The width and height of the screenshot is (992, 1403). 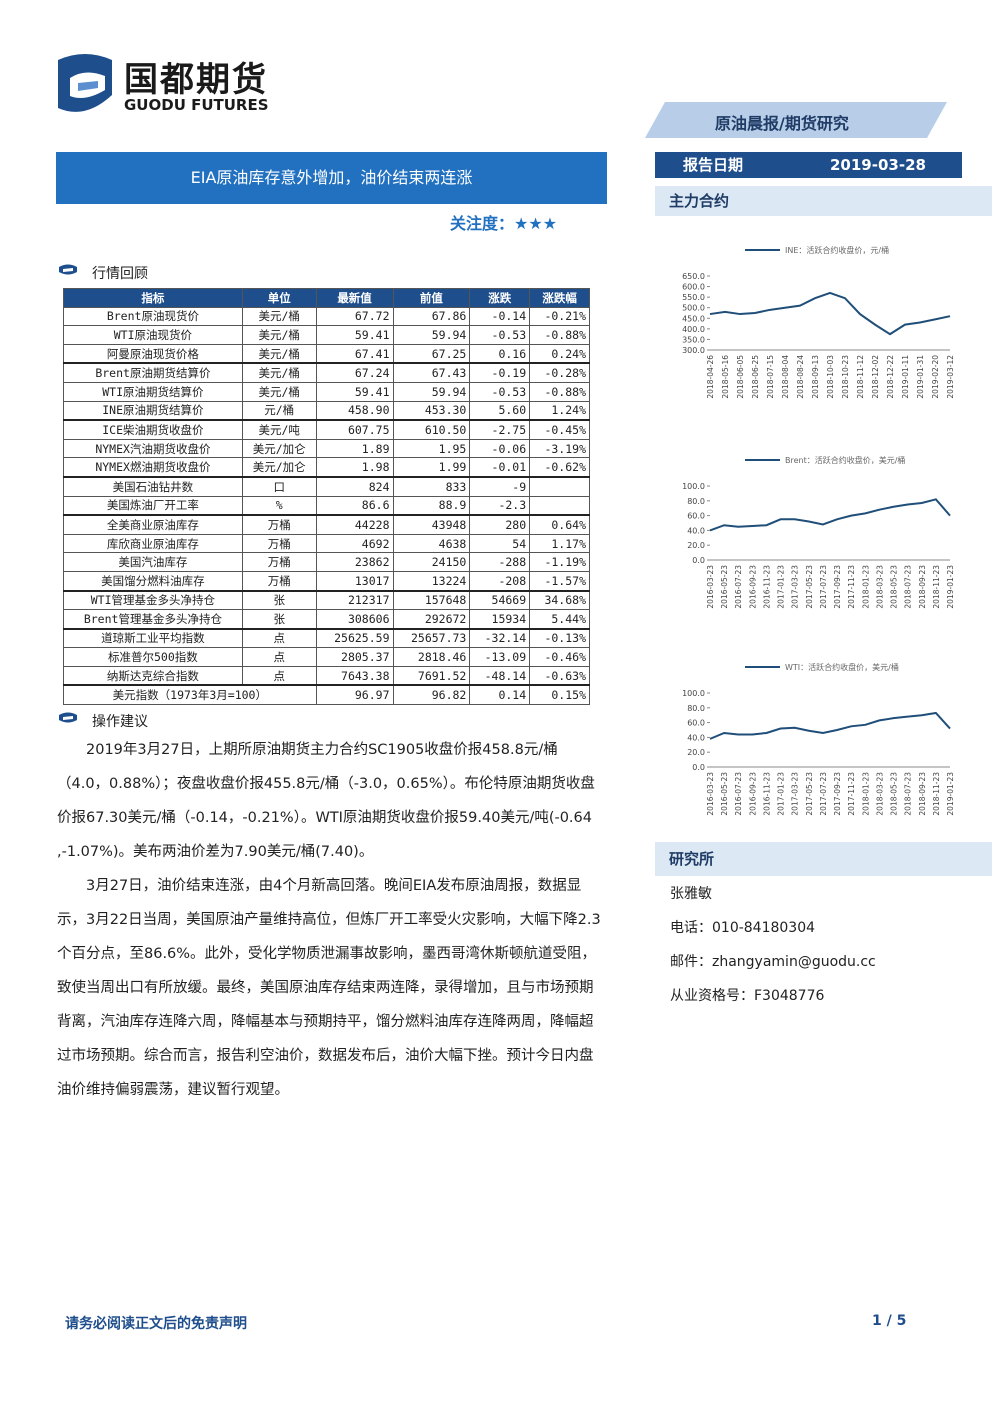 I want to click on y-tick-label: 500.0, so click(x=693, y=308).